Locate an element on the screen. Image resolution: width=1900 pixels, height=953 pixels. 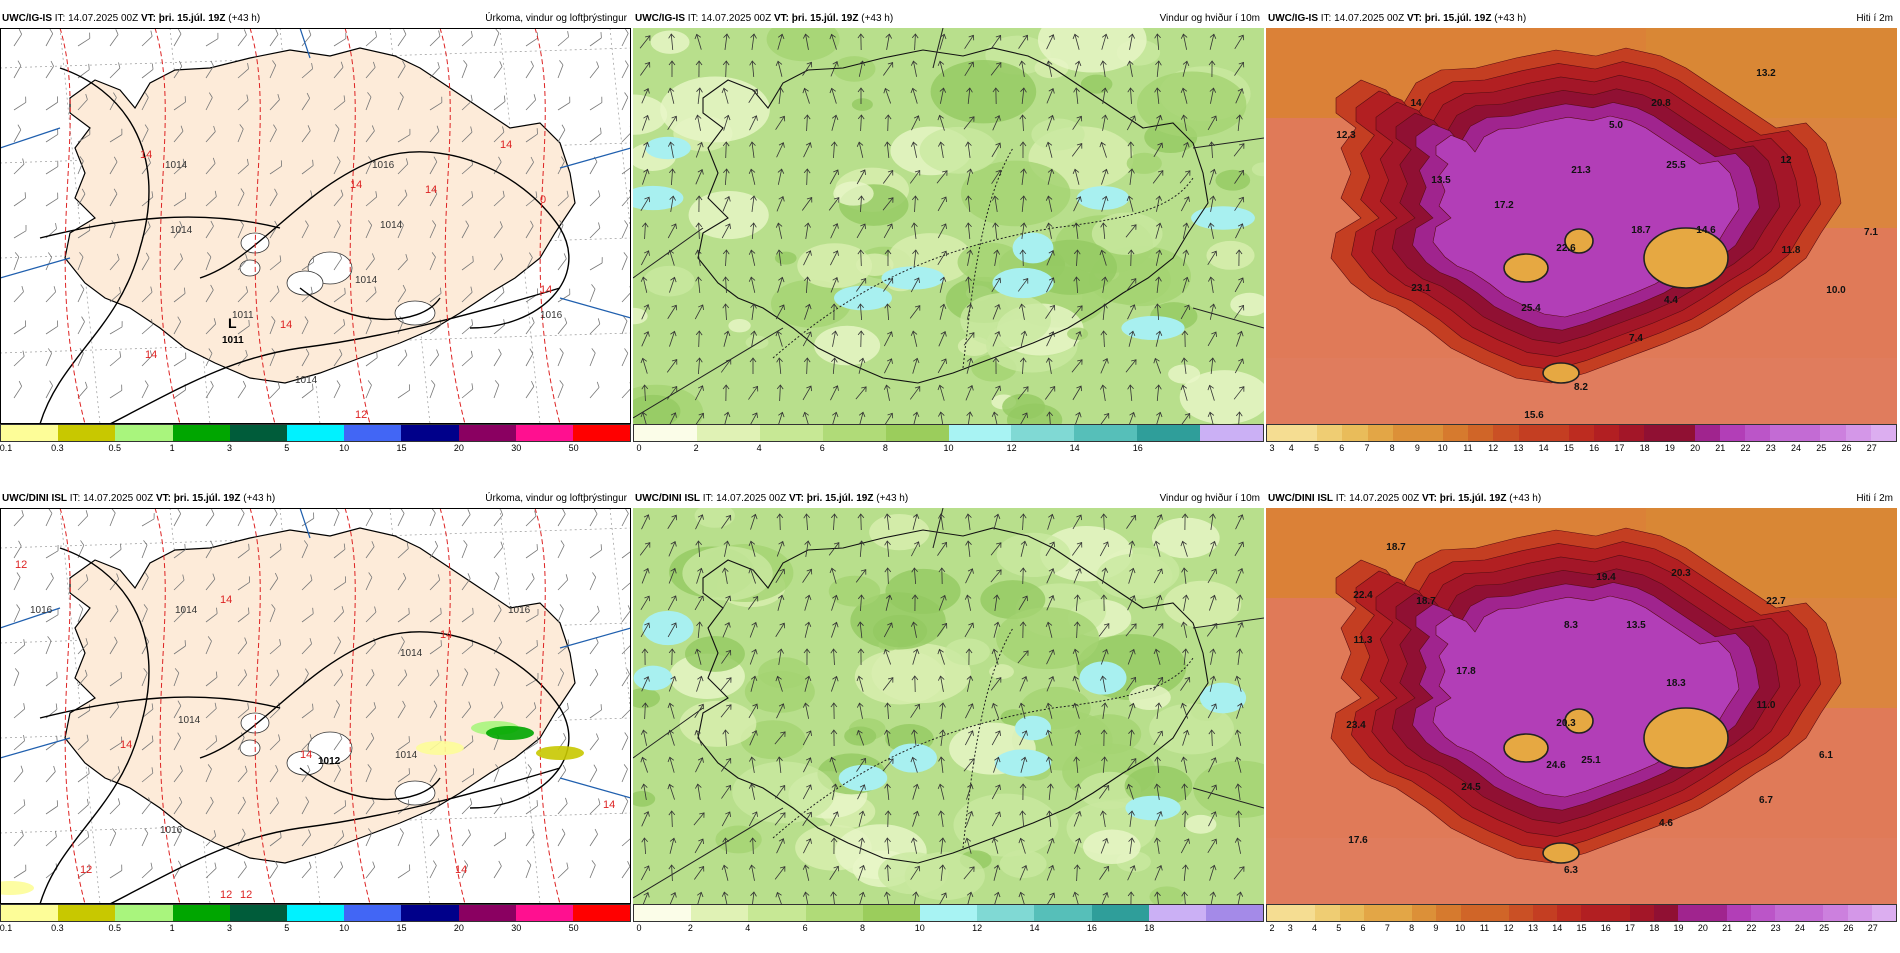
legend-tick-label: 16 is located at coordinates (1138, 448).